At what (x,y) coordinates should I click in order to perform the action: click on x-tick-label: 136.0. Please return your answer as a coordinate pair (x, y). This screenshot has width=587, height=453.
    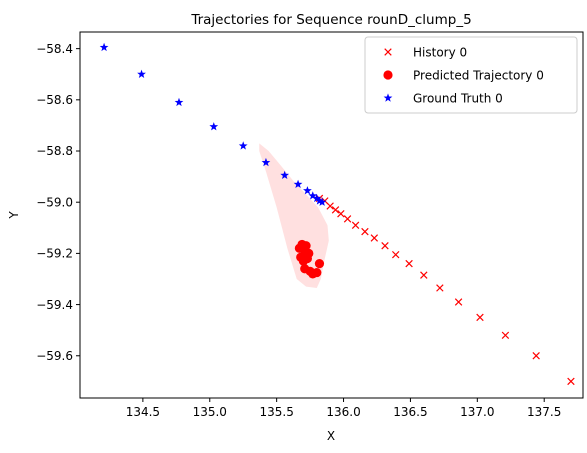
    Looking at the image, I should click on (343, 412).